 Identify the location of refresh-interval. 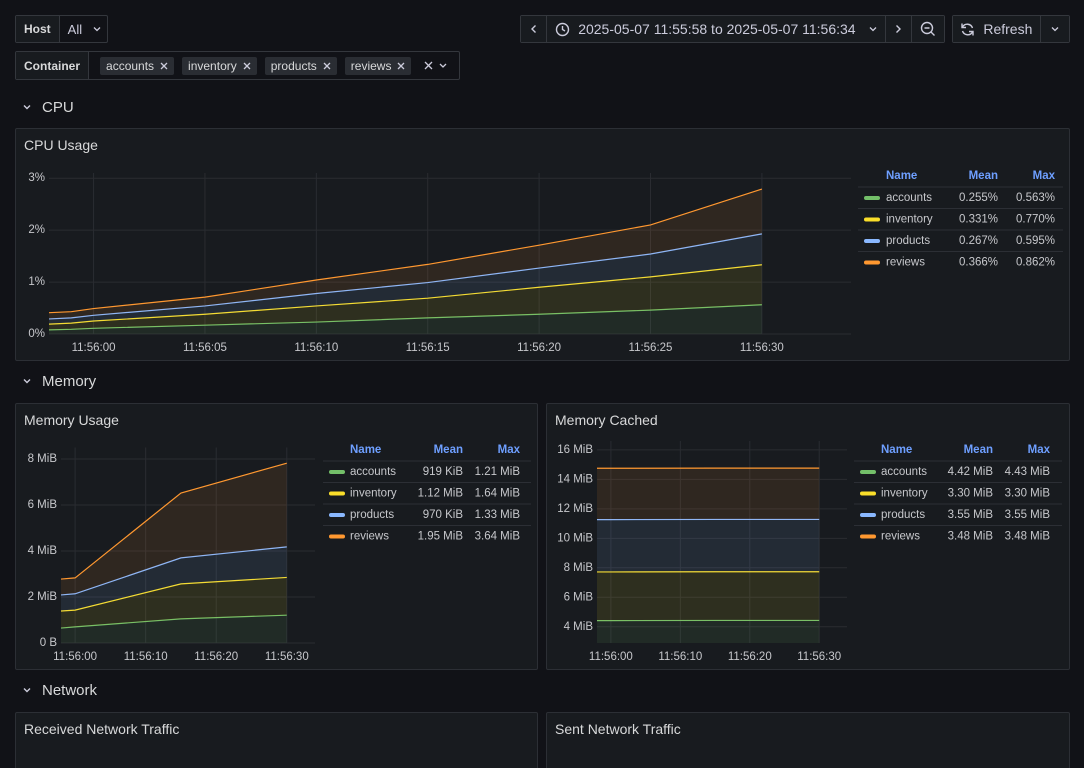
(1054, 29).